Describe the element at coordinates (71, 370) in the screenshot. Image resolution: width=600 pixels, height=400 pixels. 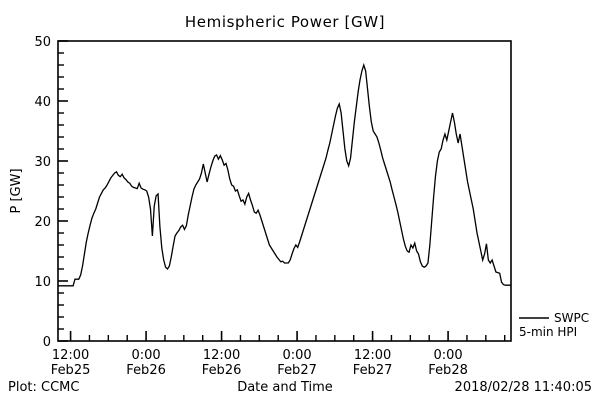
I see `x-tick-label-date: Feb25` at that location.